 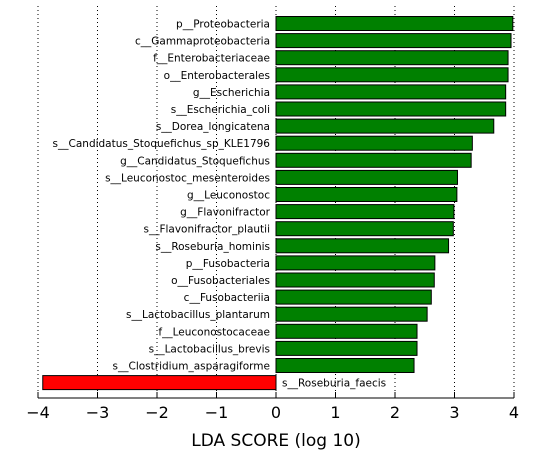 I want to click on bar-label-14: p__Fusobacteria, so click(x=228, y=264).